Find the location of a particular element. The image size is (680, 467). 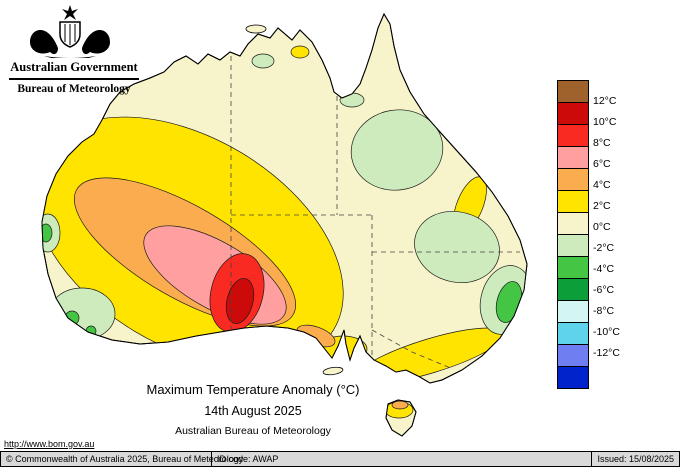

legend-label-4: 4°C is located at coordinates (602, 185).